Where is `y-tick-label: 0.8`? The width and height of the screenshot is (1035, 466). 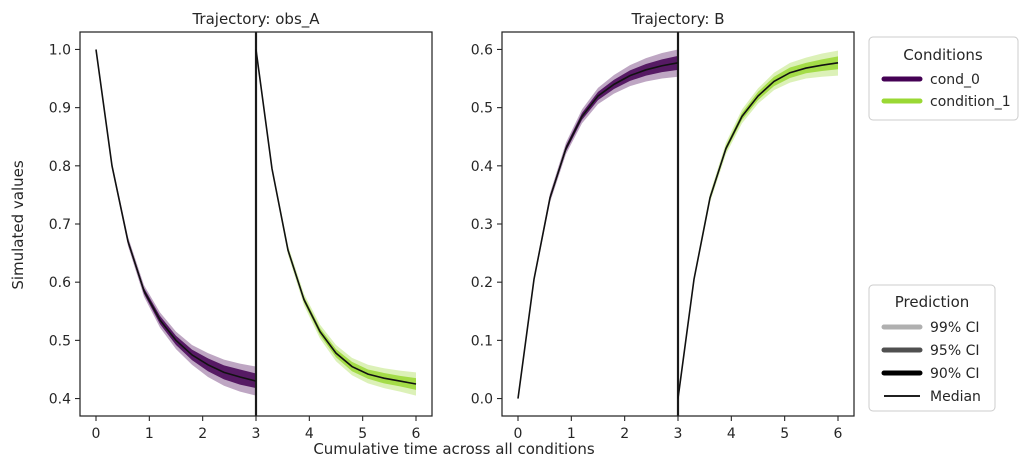 y-tick-label: 0.8 is located at coordinates (60, 167).